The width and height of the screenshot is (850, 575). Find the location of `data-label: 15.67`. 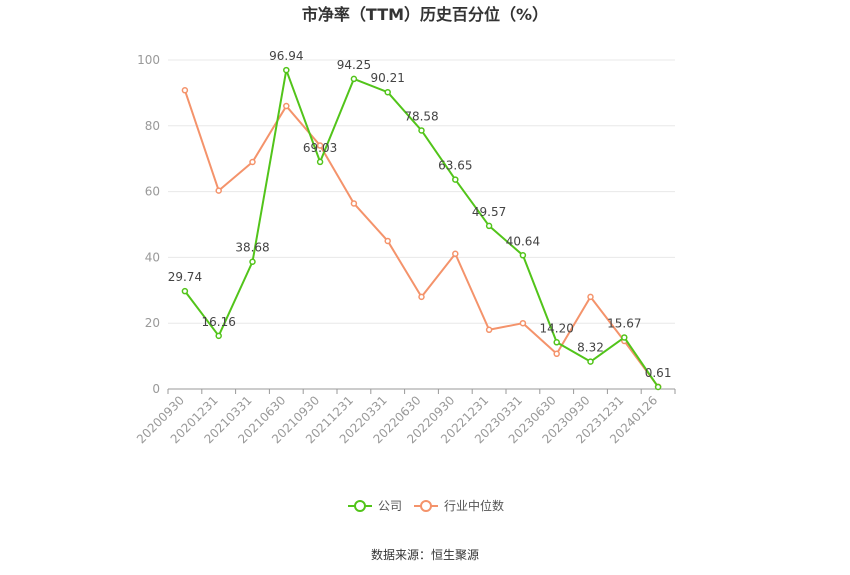

data-label: 15.67 is located at coordinates (624, 323).